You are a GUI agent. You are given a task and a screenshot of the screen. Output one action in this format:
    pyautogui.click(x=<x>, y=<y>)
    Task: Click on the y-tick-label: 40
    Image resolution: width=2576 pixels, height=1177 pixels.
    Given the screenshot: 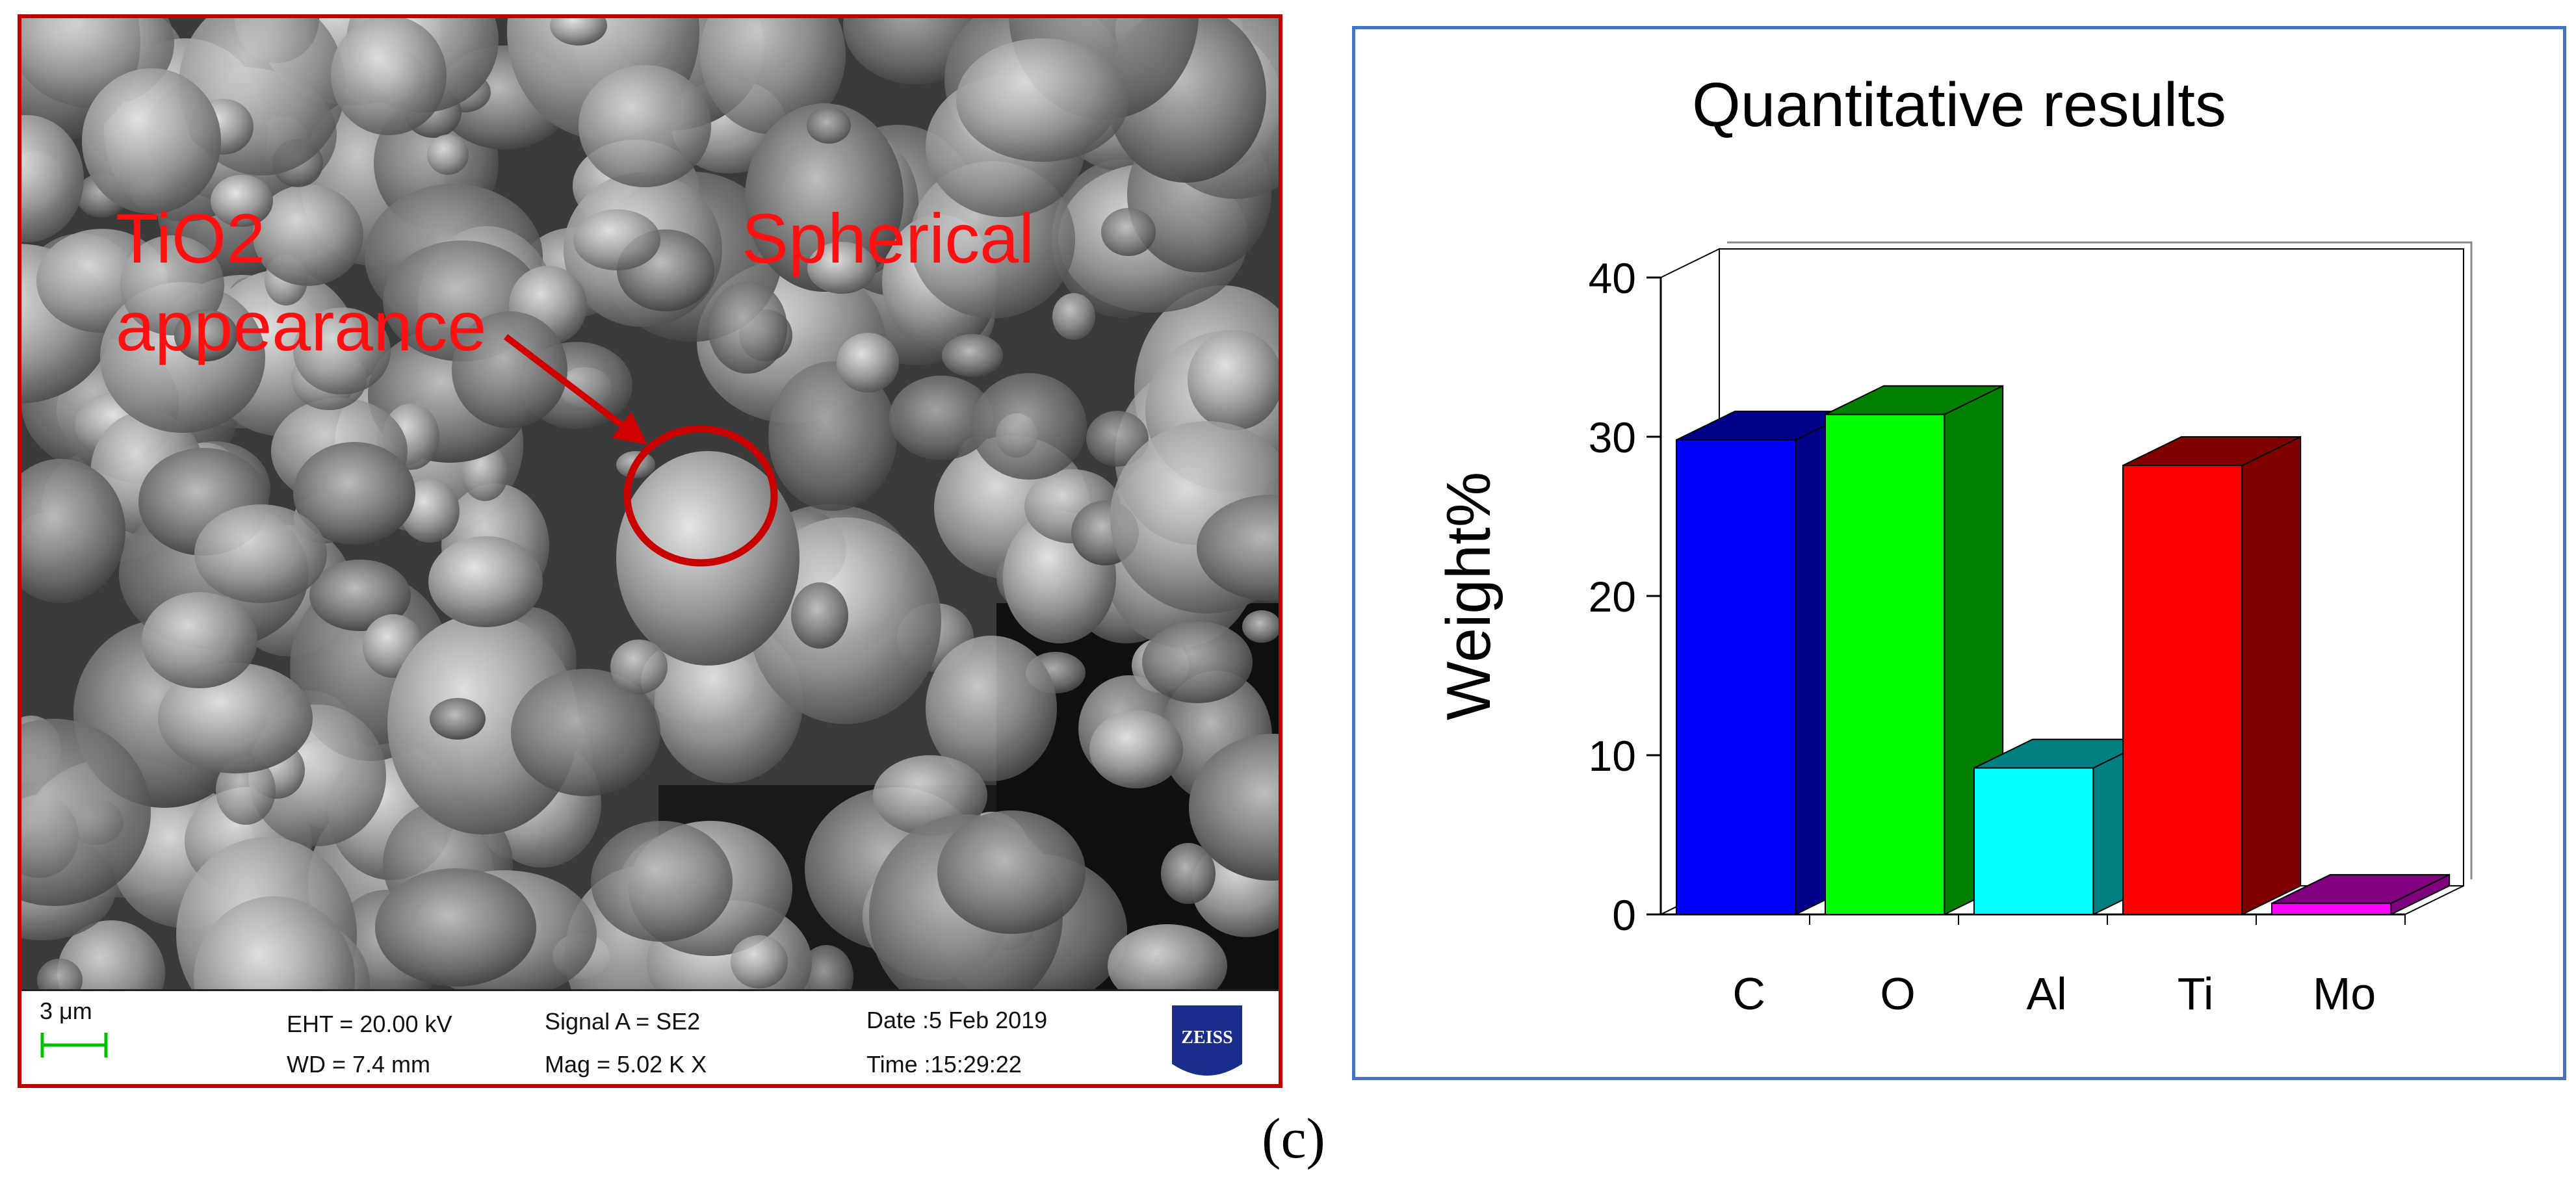 What is the action you would take?
    pyautogui.click(x=1612, y=278)
    